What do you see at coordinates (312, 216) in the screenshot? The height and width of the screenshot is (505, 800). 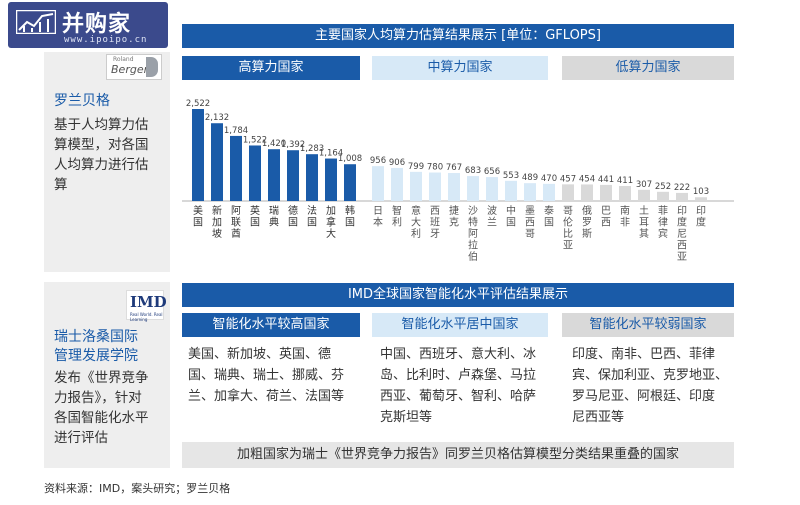 I see `category-label-6: 法国` at bounding box center [312, 216].